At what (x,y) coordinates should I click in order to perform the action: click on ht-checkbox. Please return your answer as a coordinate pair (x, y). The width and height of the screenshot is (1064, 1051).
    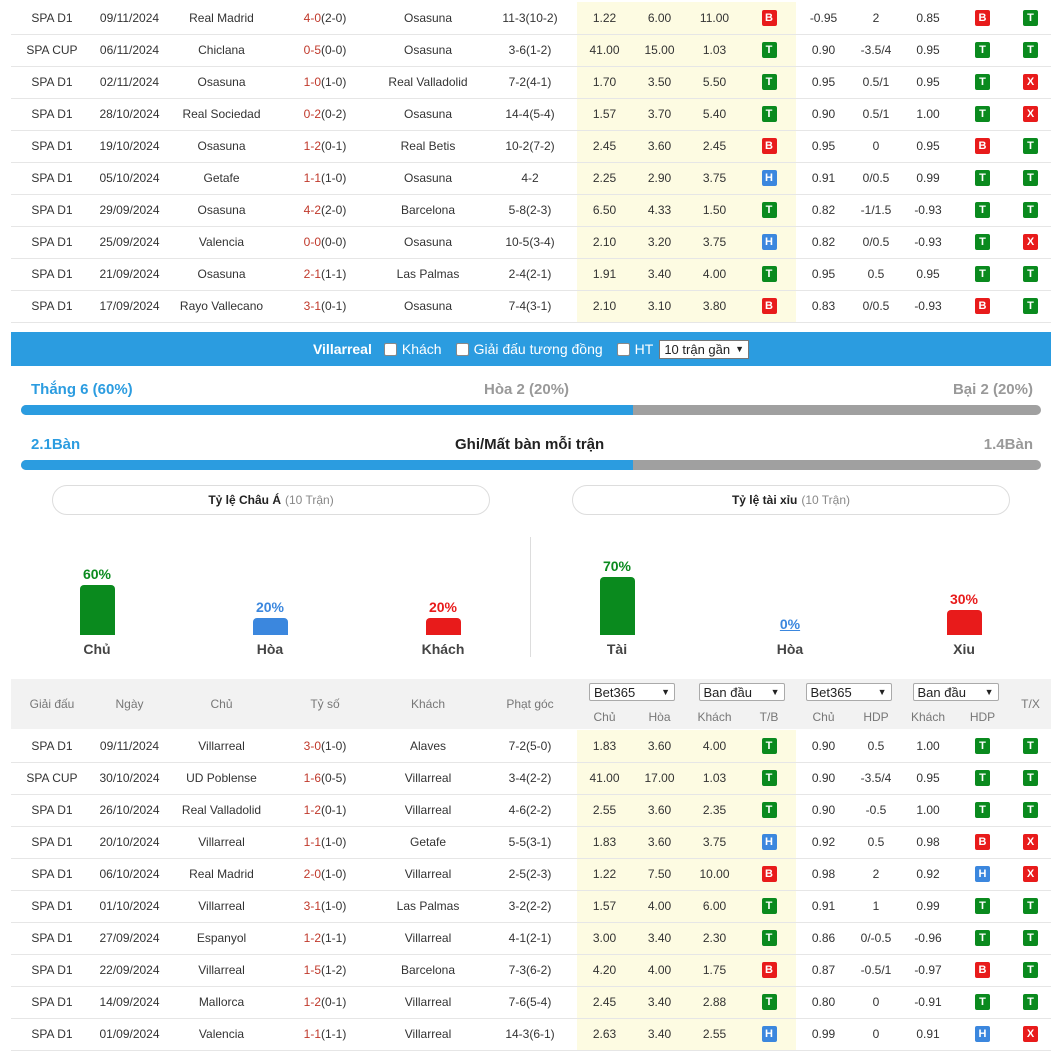
    Looking at the image, I should click on (623, 349).